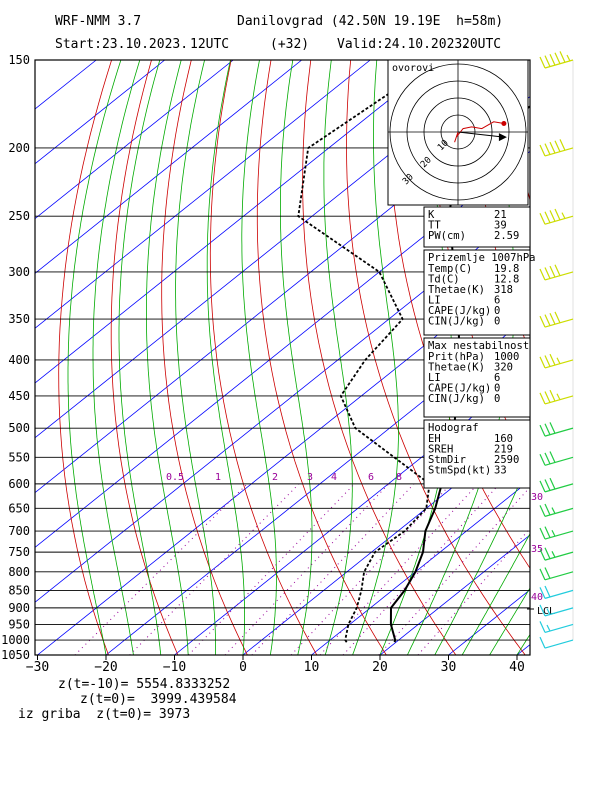 Image resolution: width=600 pixels, height=800 pixels. Describe the element at coordinates (175, 477) in the screenshot. I see `mixing-ratio-label: 0.5` at that location.